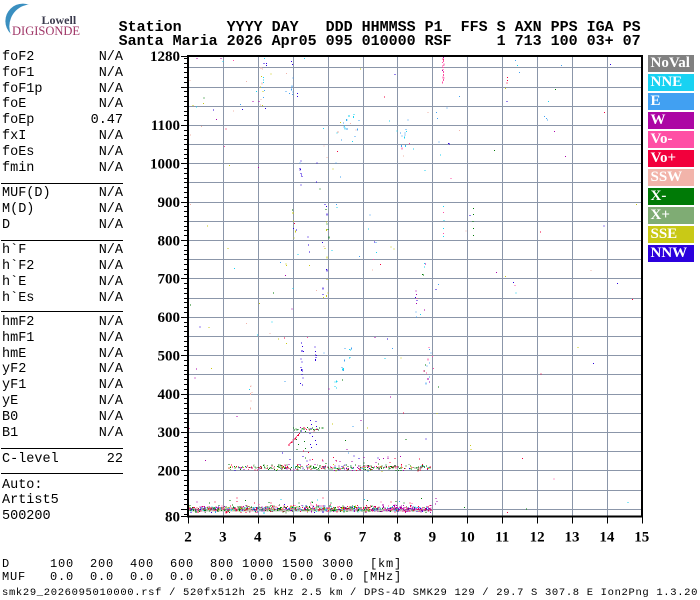 This screenshot has height=600, width=700. Describe the element at coordinates (293, 538) in the screenshot. I see `svg-text: 5` at that location.